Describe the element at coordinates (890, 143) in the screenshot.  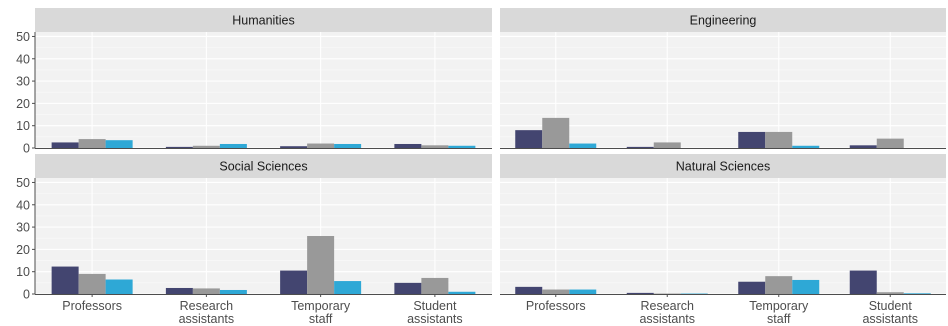
I see `bar-engineering-student-assistants-series2` at that location.